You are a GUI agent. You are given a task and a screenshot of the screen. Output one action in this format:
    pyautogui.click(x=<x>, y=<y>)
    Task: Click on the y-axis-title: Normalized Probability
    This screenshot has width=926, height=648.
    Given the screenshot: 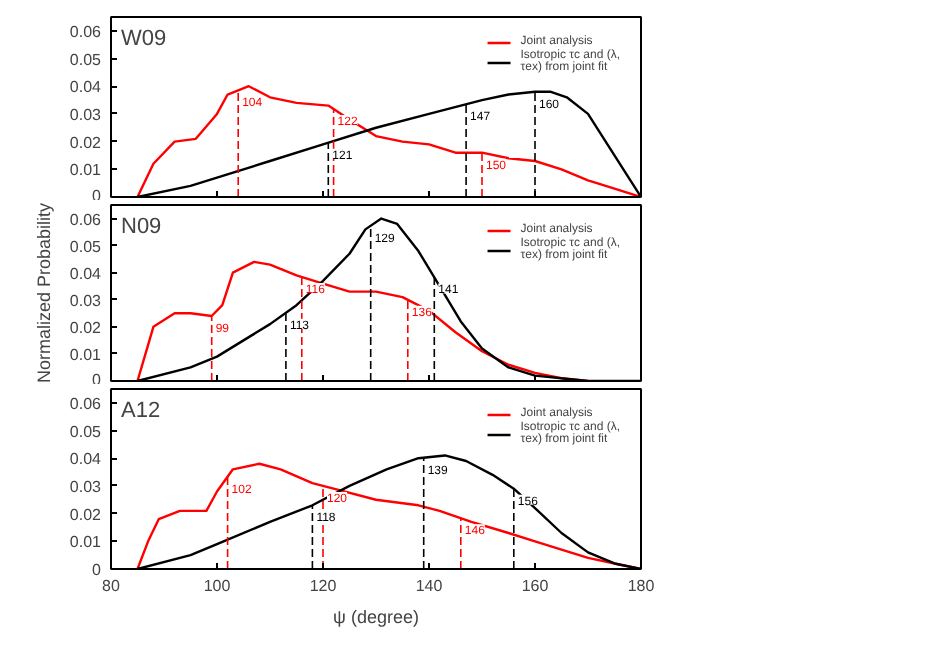 What is the action you would take?
    pyautogui.click(x=43, y=292)
    